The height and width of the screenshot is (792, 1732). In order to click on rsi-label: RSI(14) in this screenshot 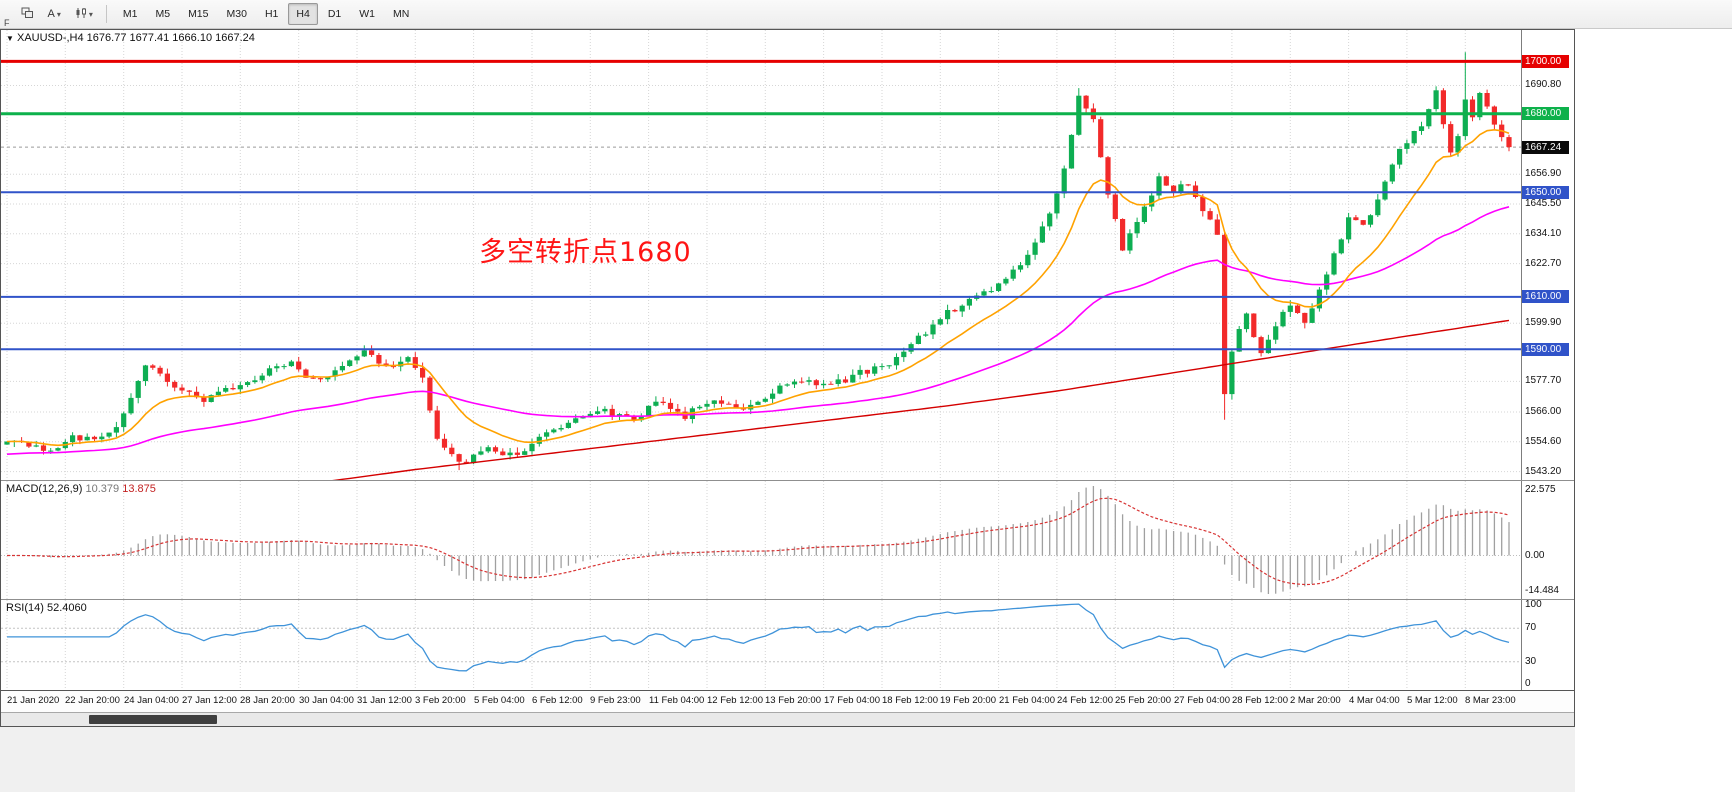, I will do `click(25, 608)`.